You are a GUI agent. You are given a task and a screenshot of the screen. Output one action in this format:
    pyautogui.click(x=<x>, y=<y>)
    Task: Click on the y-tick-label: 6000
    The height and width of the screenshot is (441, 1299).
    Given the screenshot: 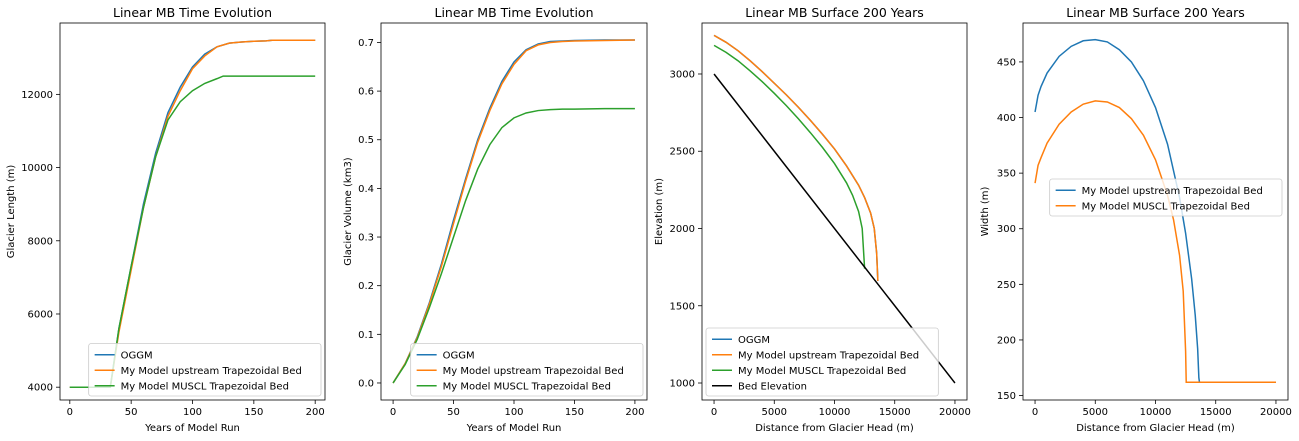 What is the action you would take?
    pyautogui.click(x=40, y=314)
    